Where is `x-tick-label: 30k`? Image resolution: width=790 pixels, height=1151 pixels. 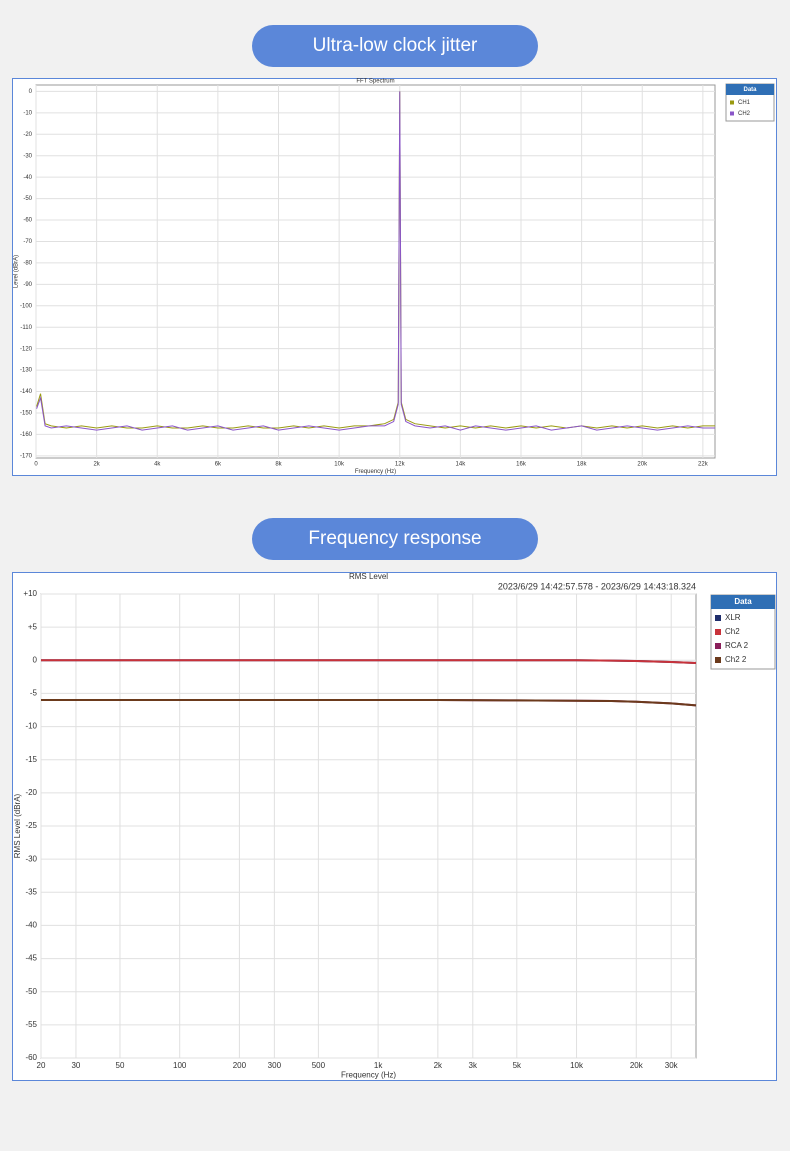
x-tick-label: 30k is located at coordinates (672, 1065).